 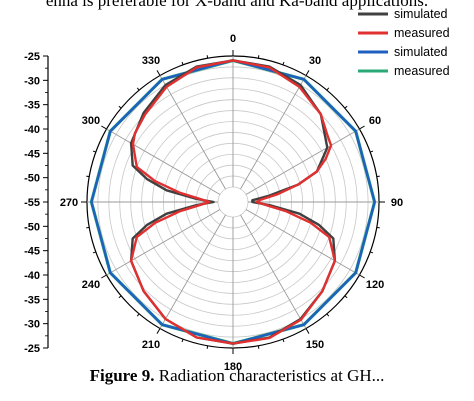 I want to click on angle-label-330: 330, so click(x=151, y=61).